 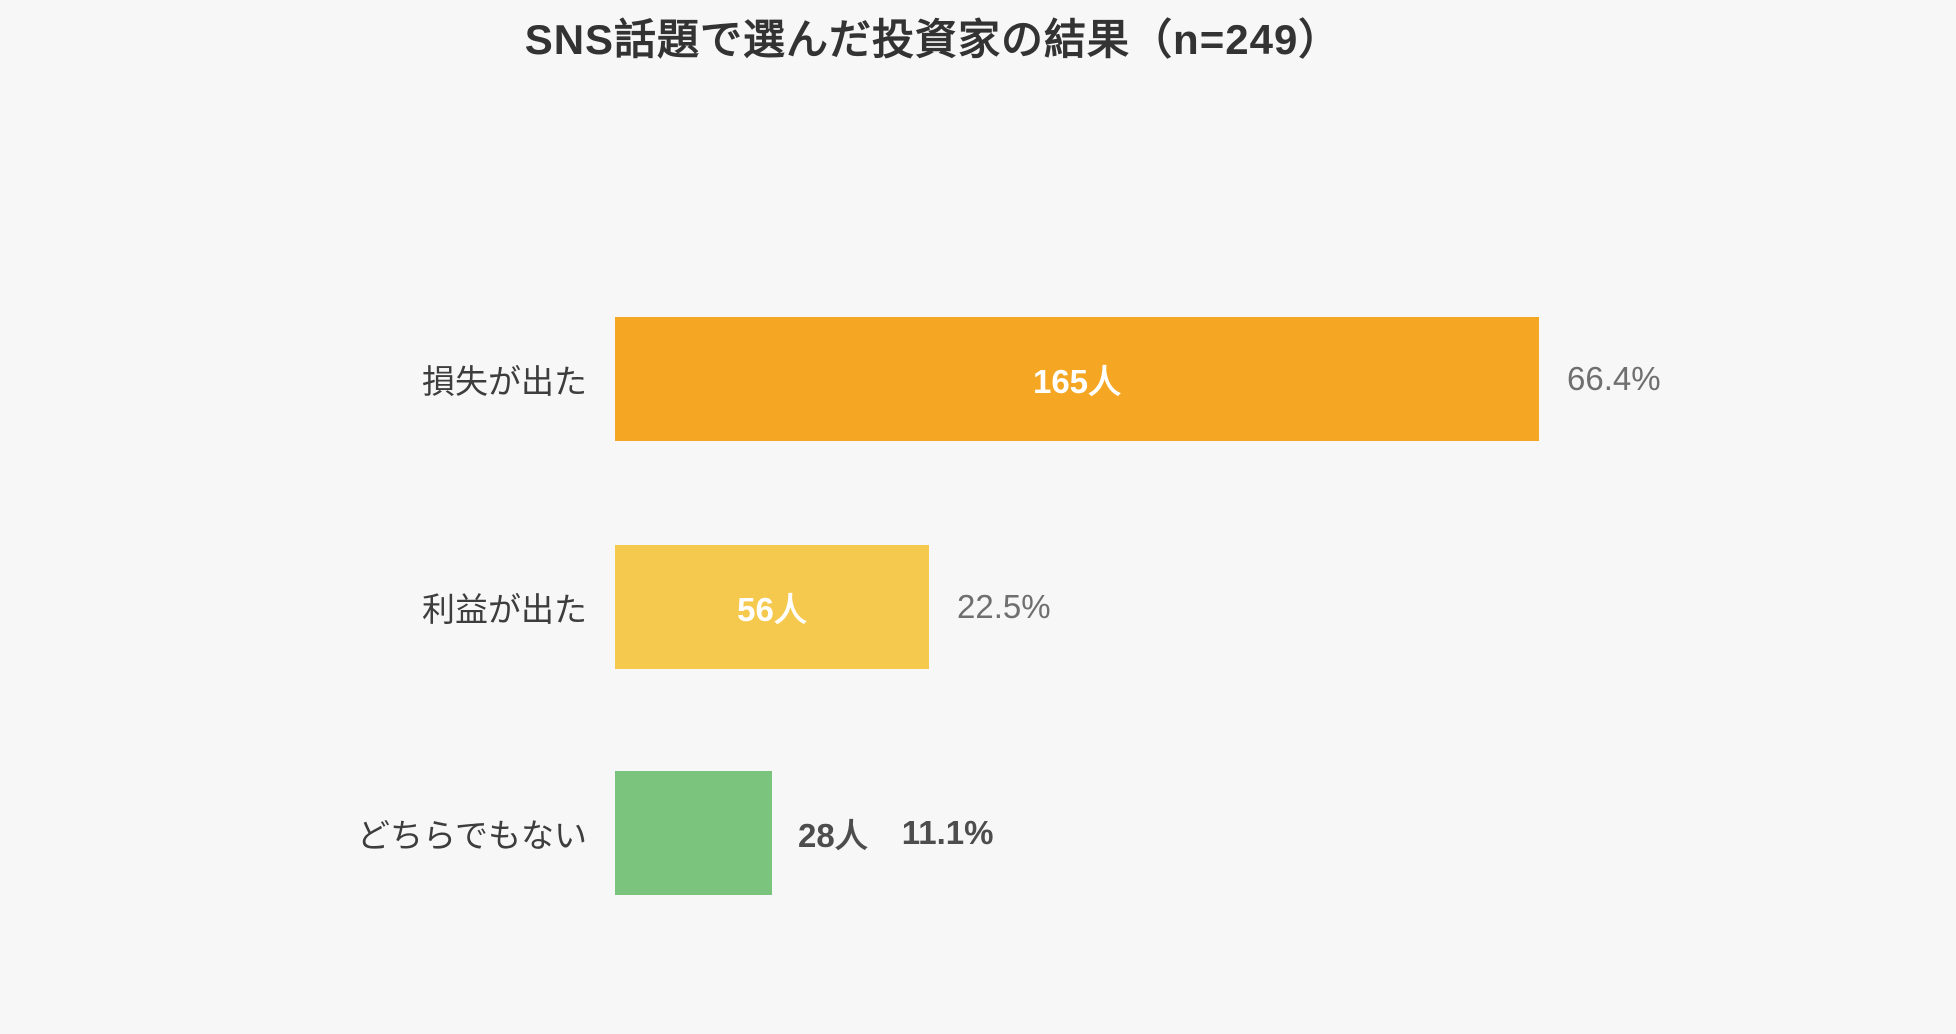 I want to click on bar-row-loss: 損失が出た 165人 66.4%, so click(x=830, y=379).